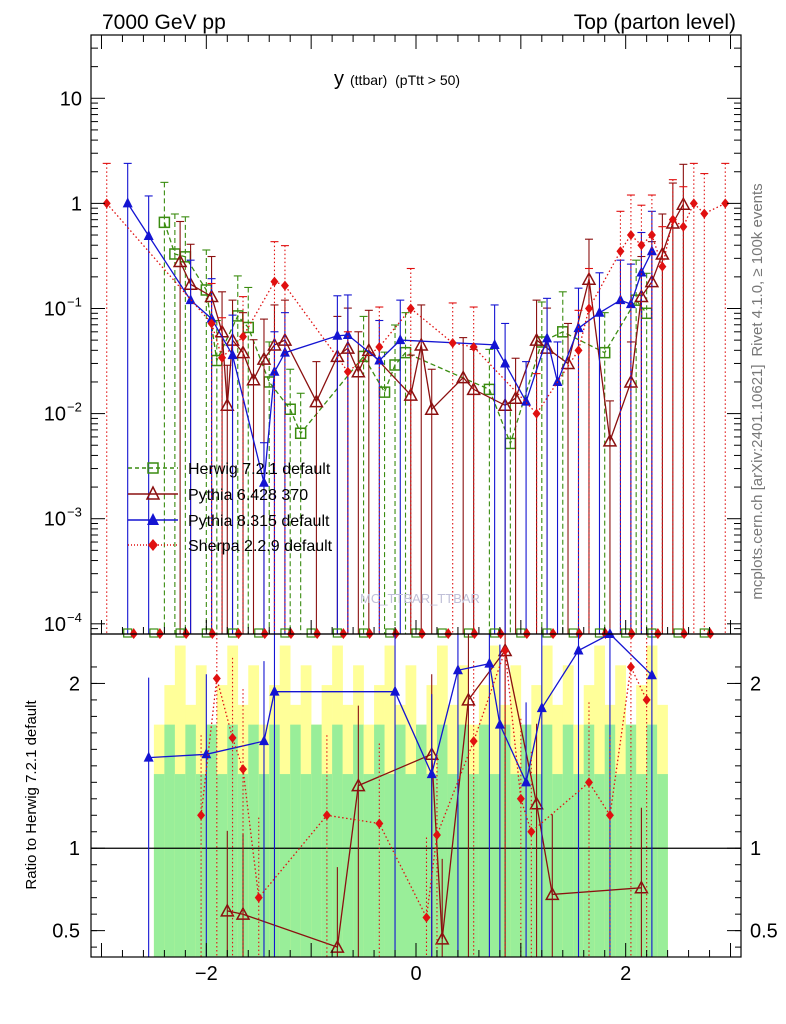  I want to click on legend-entry-herwig: Herwig 7.2.1 default, so click(229, 469).